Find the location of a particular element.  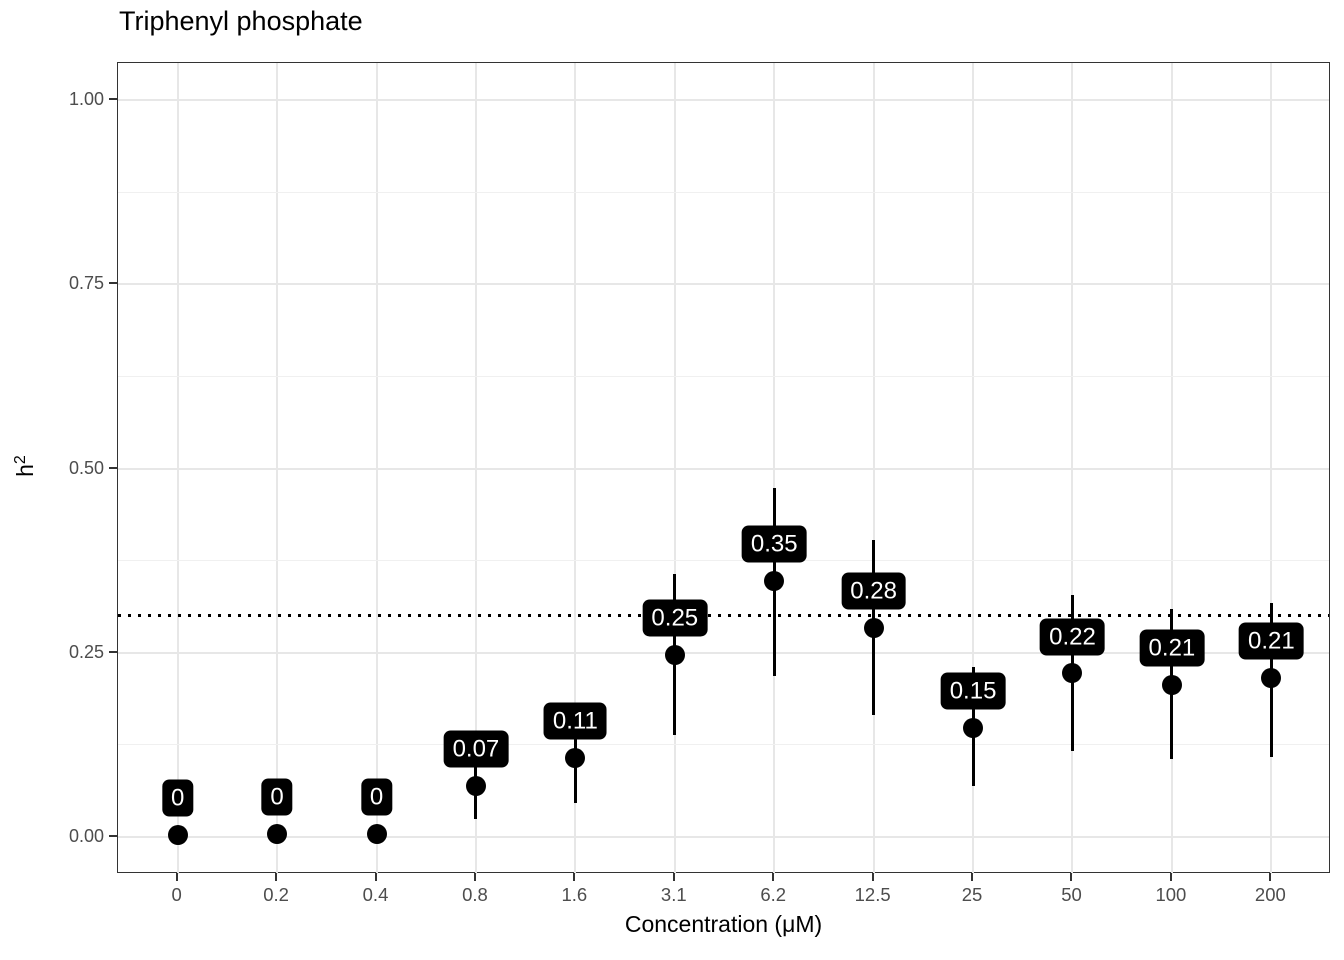

x-tick-label: 3.1 is located at coordinates (673, 894).